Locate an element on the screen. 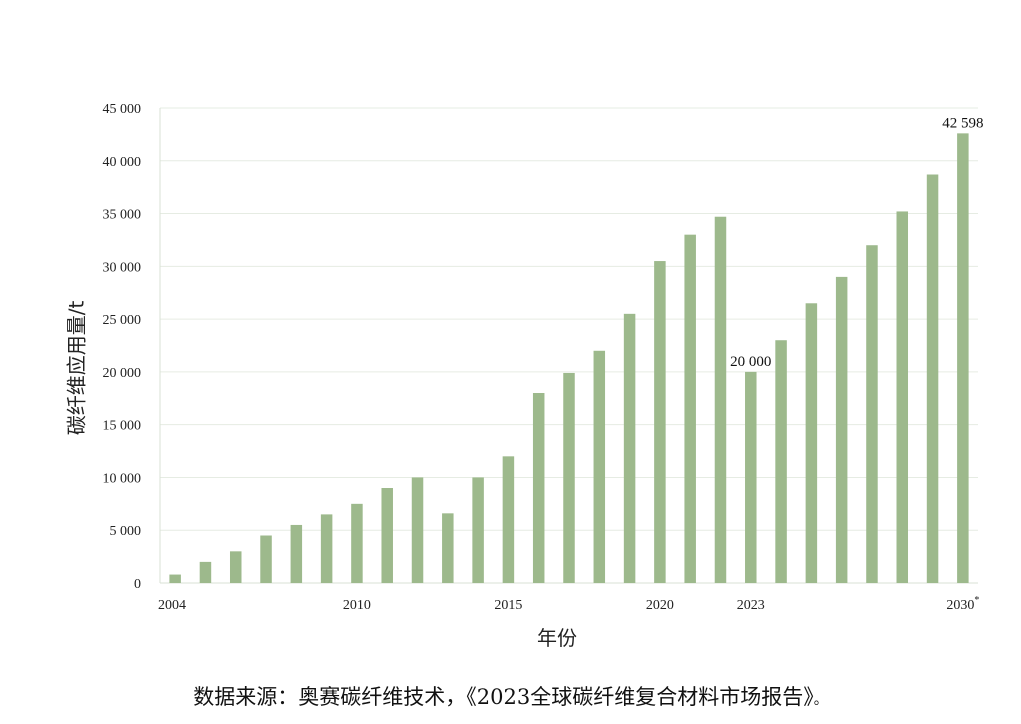 This screenshot has width=1021, height=724. bar-2012 is located at coordinates (417, 530).